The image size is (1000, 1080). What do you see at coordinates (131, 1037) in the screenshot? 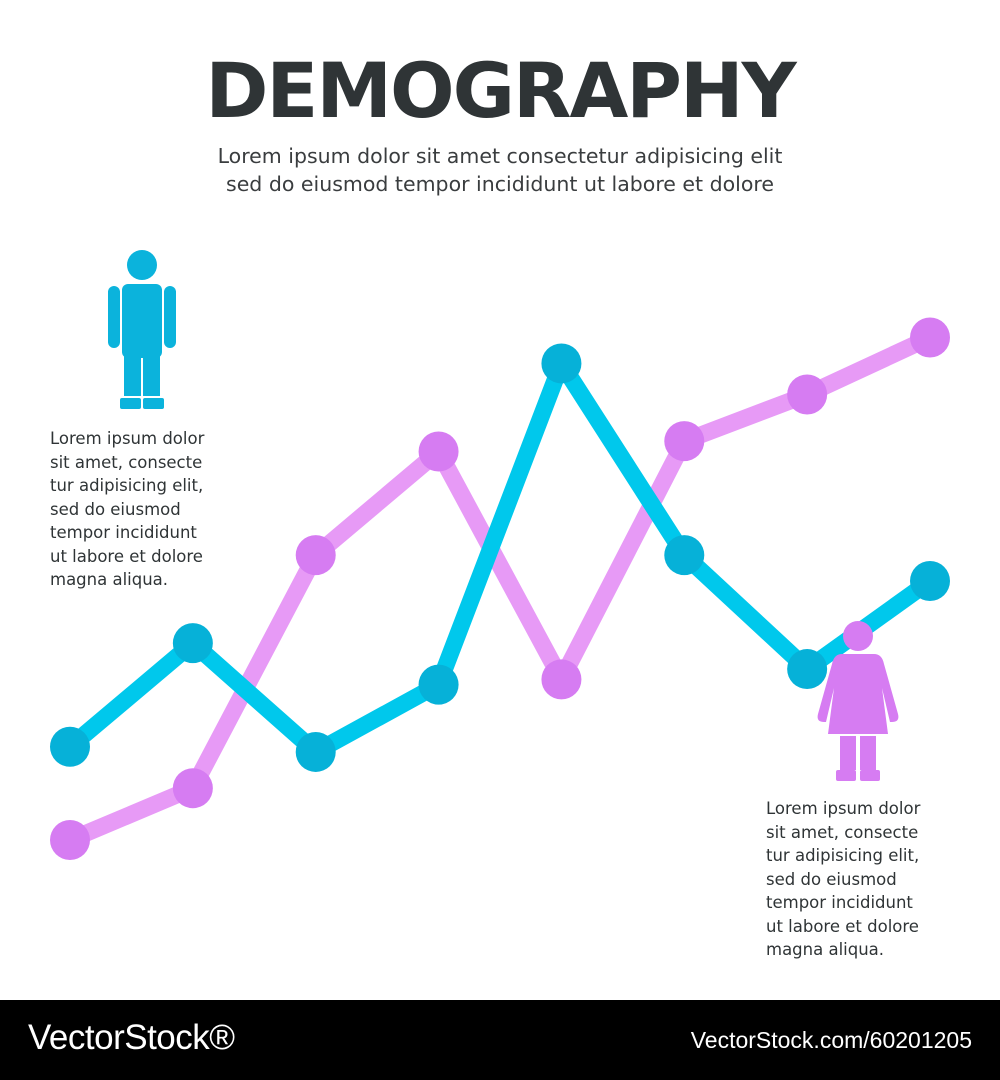
I see `vectorstock-logo: VectorStock®` at bounding box center [131, 1037].